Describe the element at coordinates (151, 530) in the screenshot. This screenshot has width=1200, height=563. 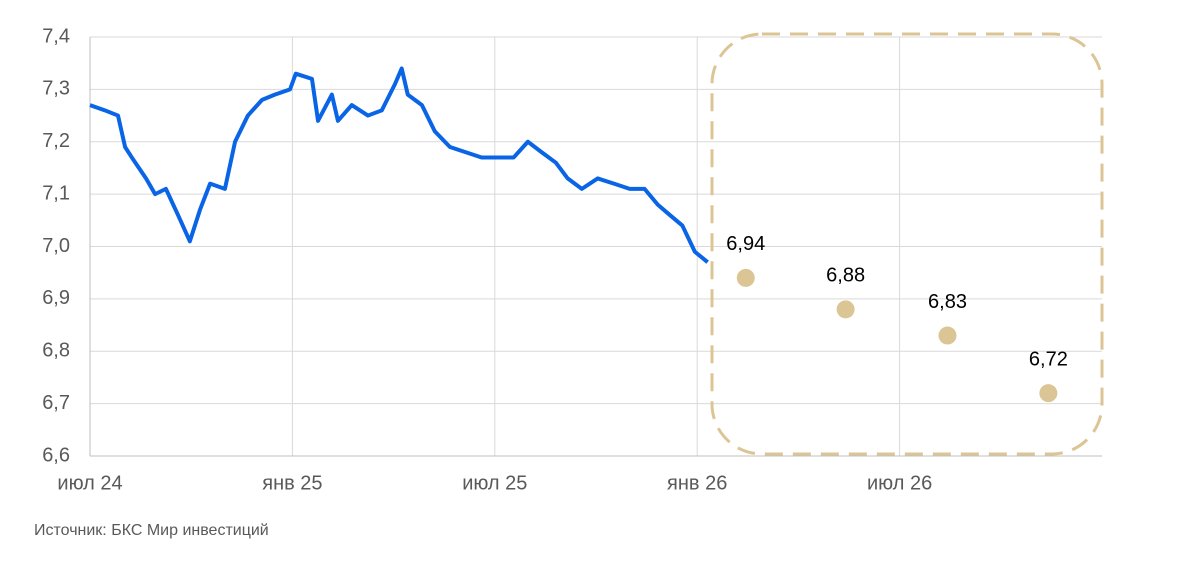
I see `source: Источник: БКС Мир инвестиций` at that location.